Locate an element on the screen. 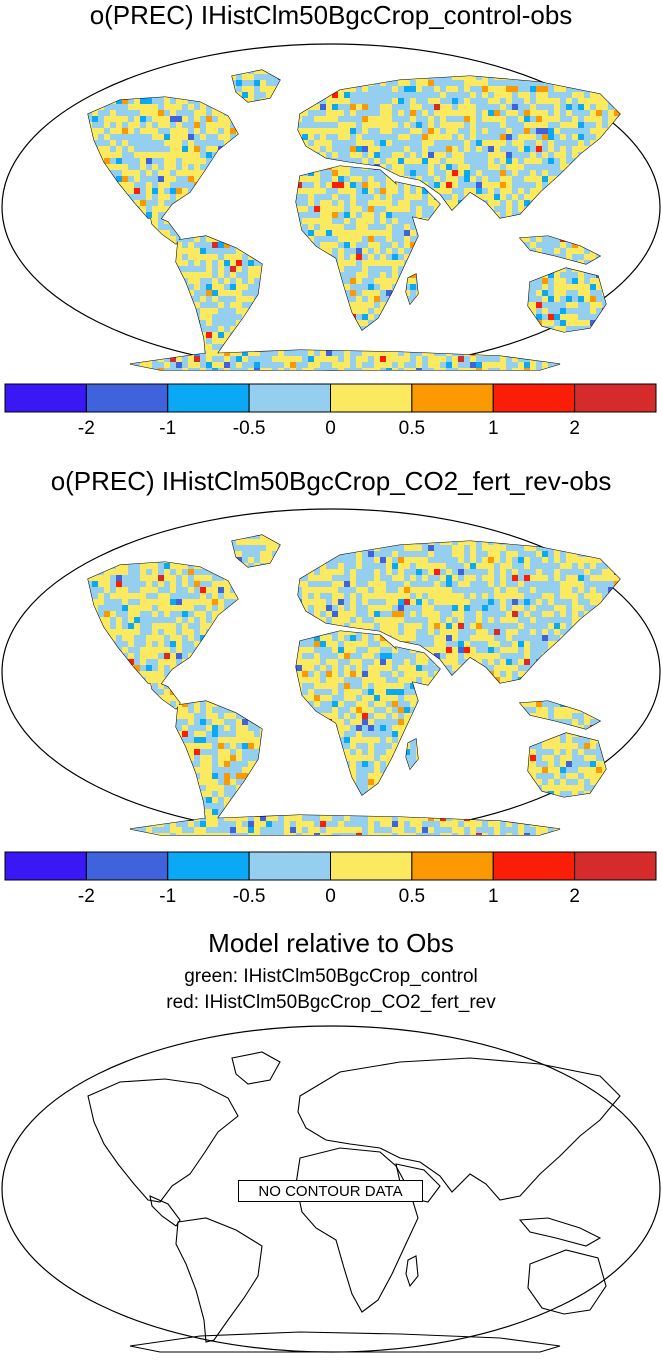 The height and width of the screenshot is (1360, 662). eurasia-coast is located at coordinates (459, 1129).